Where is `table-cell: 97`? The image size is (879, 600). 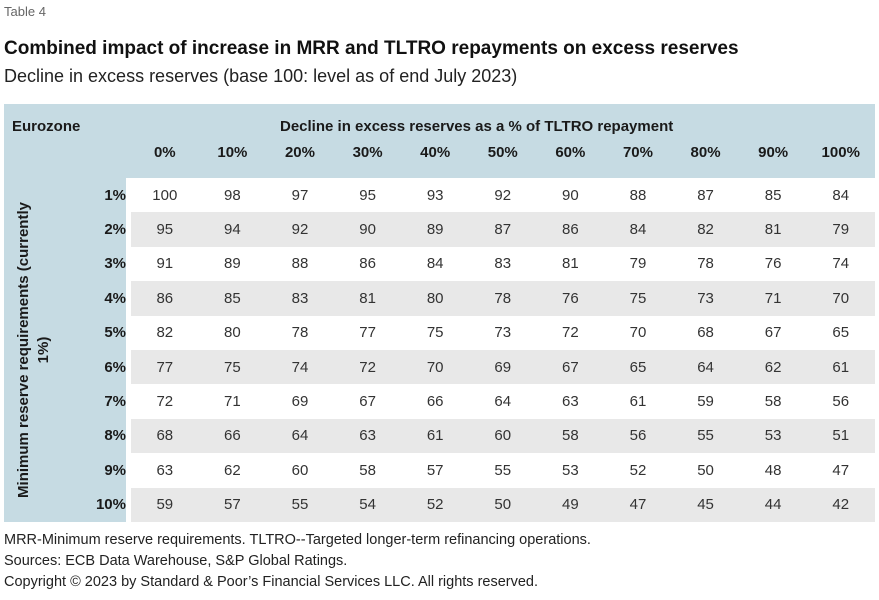
table-cell: 97 is located at coordinates (300, 195).